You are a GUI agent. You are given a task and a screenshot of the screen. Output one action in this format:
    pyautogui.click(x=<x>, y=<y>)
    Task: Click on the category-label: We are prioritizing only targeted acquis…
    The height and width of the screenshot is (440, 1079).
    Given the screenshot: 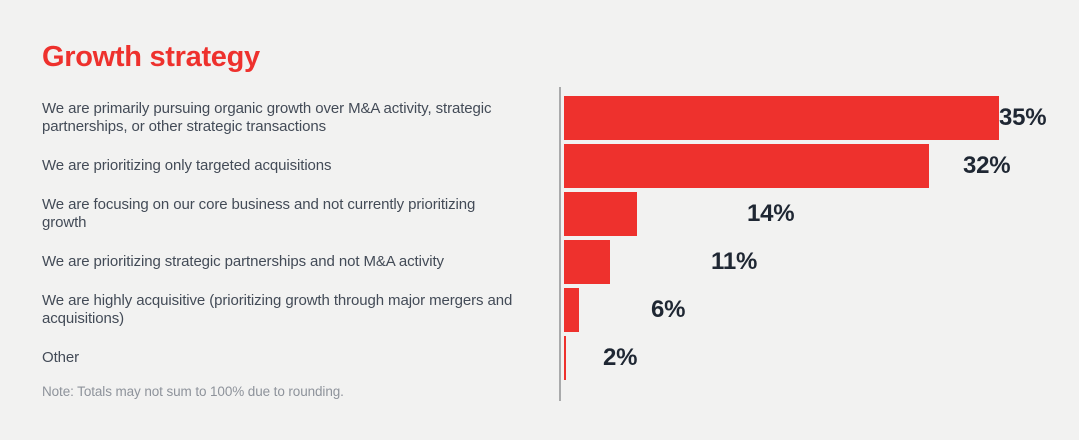 What is the action you would take?
    pyautogui.click(x=187, y=165)
    